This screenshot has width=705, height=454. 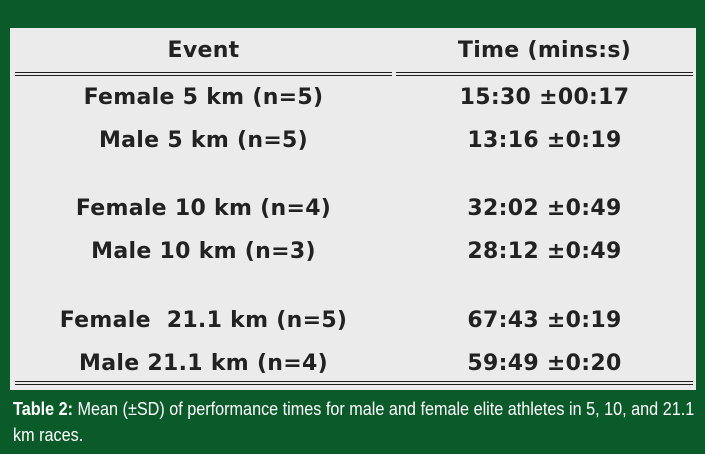 I want to click on header-rule-left, so click(x=203, y=74).